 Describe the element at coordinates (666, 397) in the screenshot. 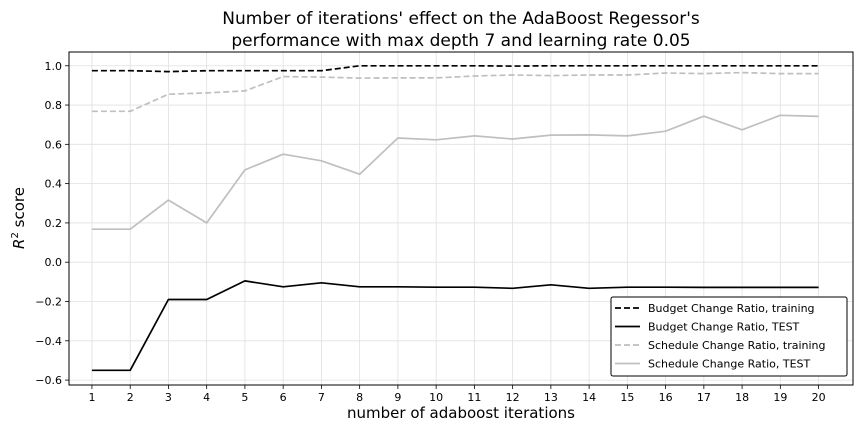

I see `x-tick-label: 16` at that location.